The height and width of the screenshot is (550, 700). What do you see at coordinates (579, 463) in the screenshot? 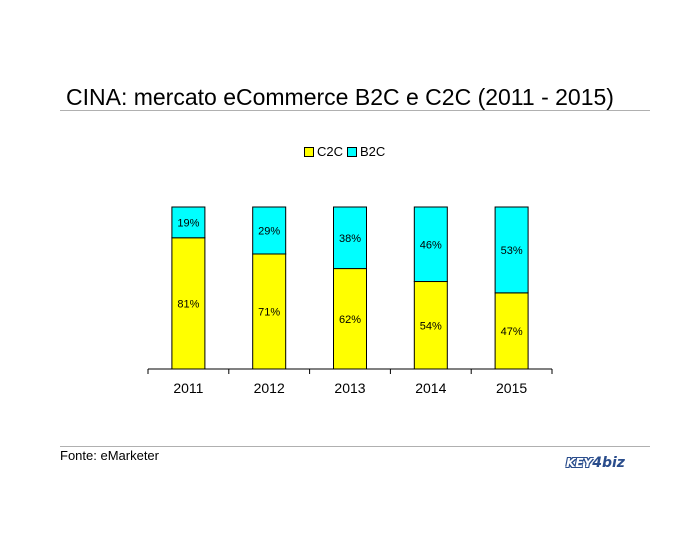
I see `logo-key-text: KEY` at bounding box center [579, 463].